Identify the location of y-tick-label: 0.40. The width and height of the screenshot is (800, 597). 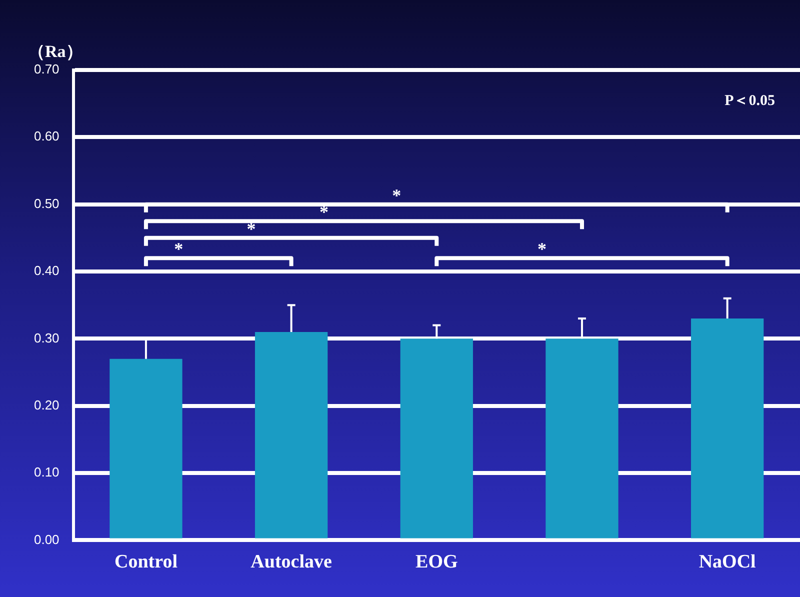
(47, 270).